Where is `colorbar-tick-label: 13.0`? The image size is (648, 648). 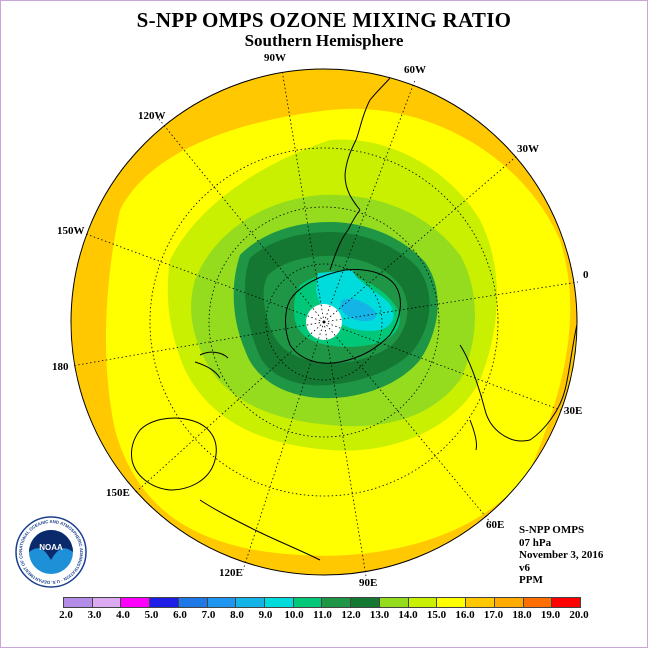 colorbar-tick-label: 13.0 is located at coordinates (379, 615).